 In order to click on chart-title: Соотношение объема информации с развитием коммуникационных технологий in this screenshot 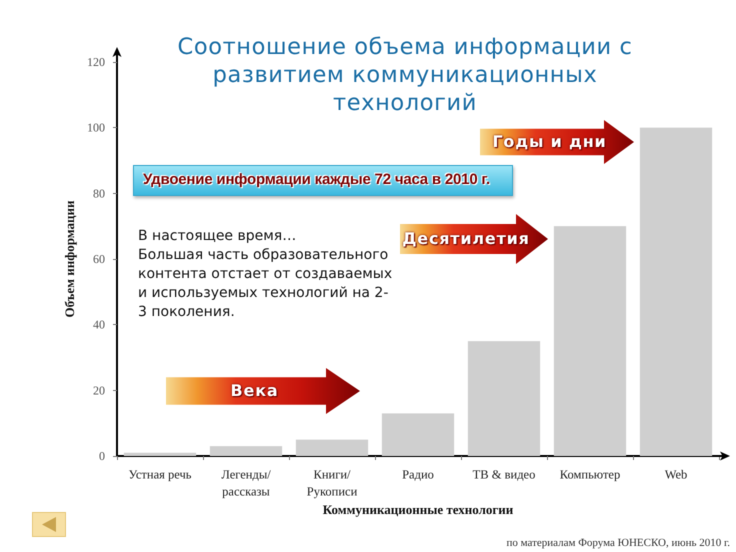, I will do `click(405, 75)`.